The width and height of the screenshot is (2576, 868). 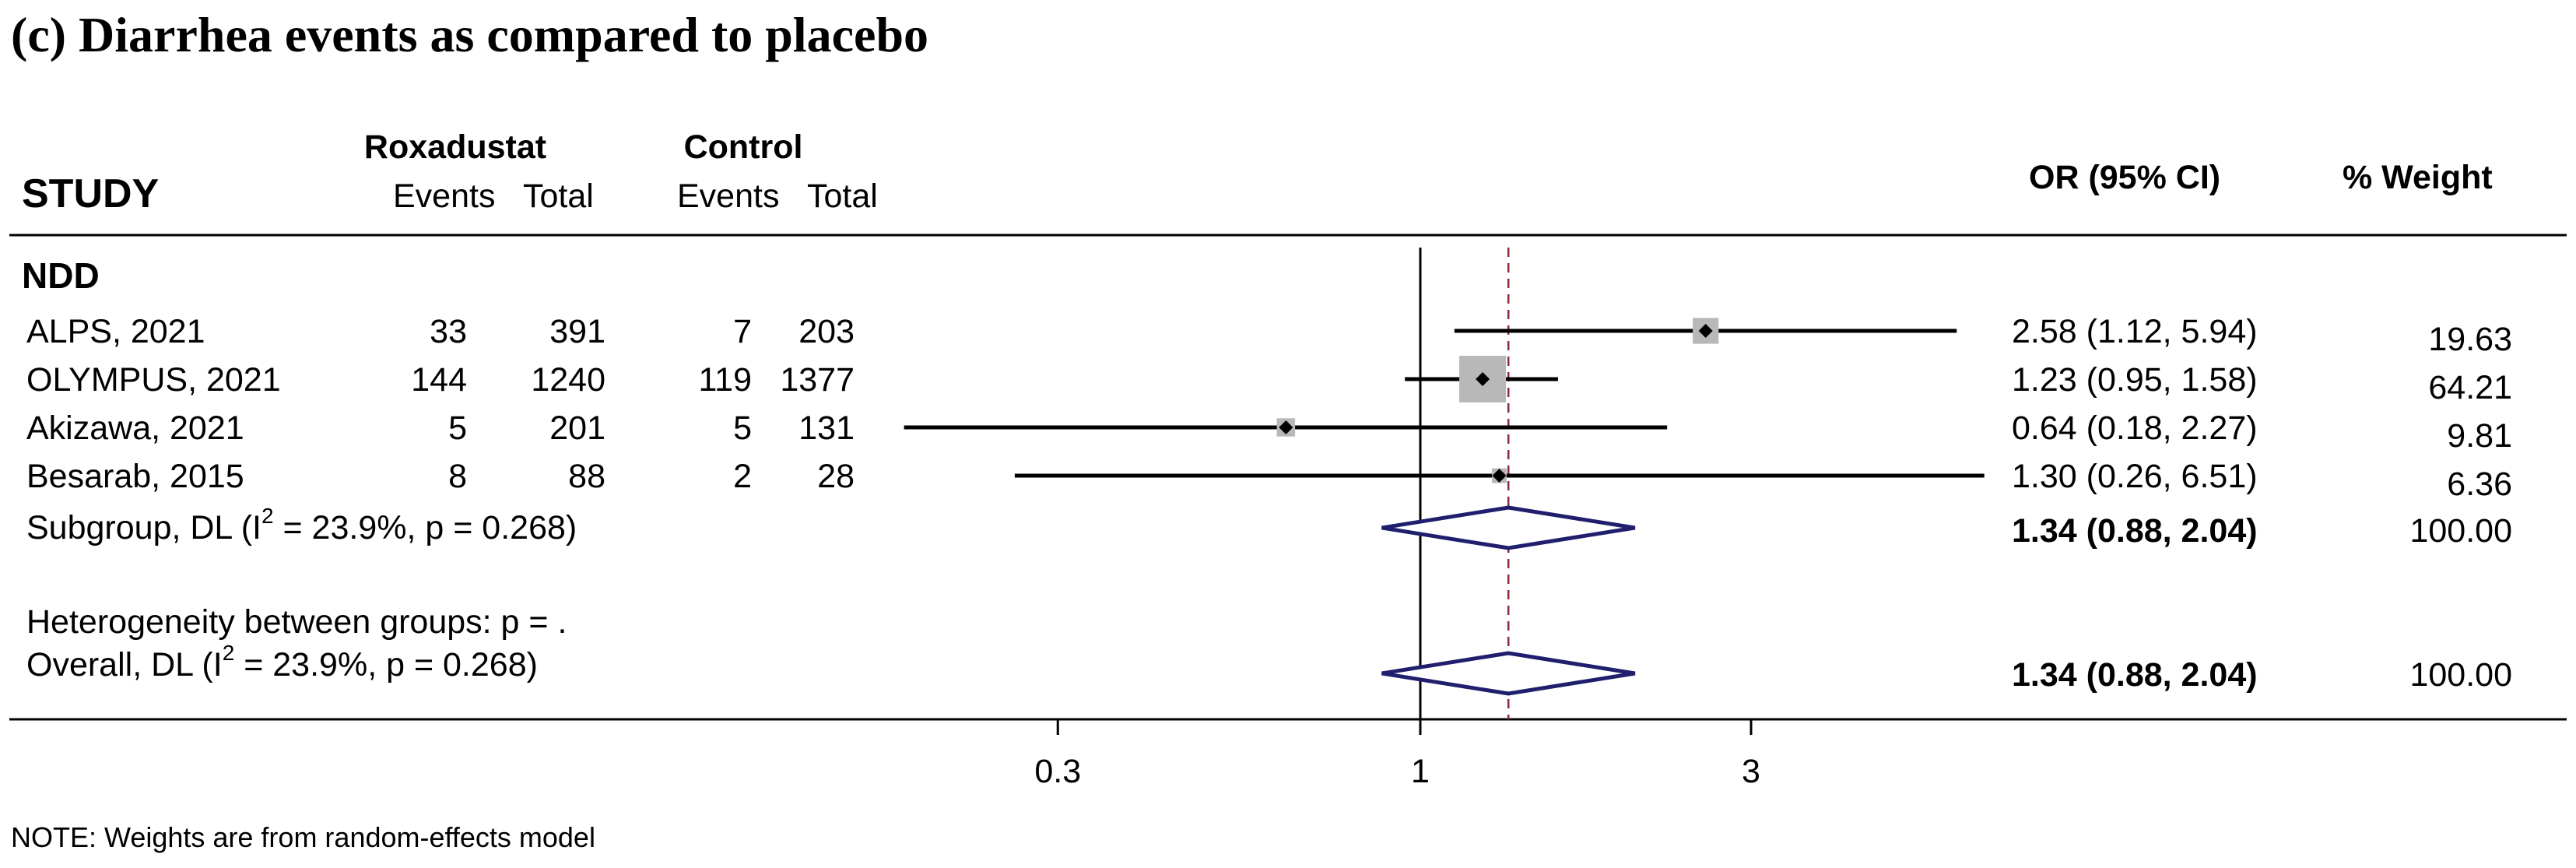 What do you see at coordinates (577, 428) in the screenshot?
I see `rox-total: 201` at bounding box center [577, 428].